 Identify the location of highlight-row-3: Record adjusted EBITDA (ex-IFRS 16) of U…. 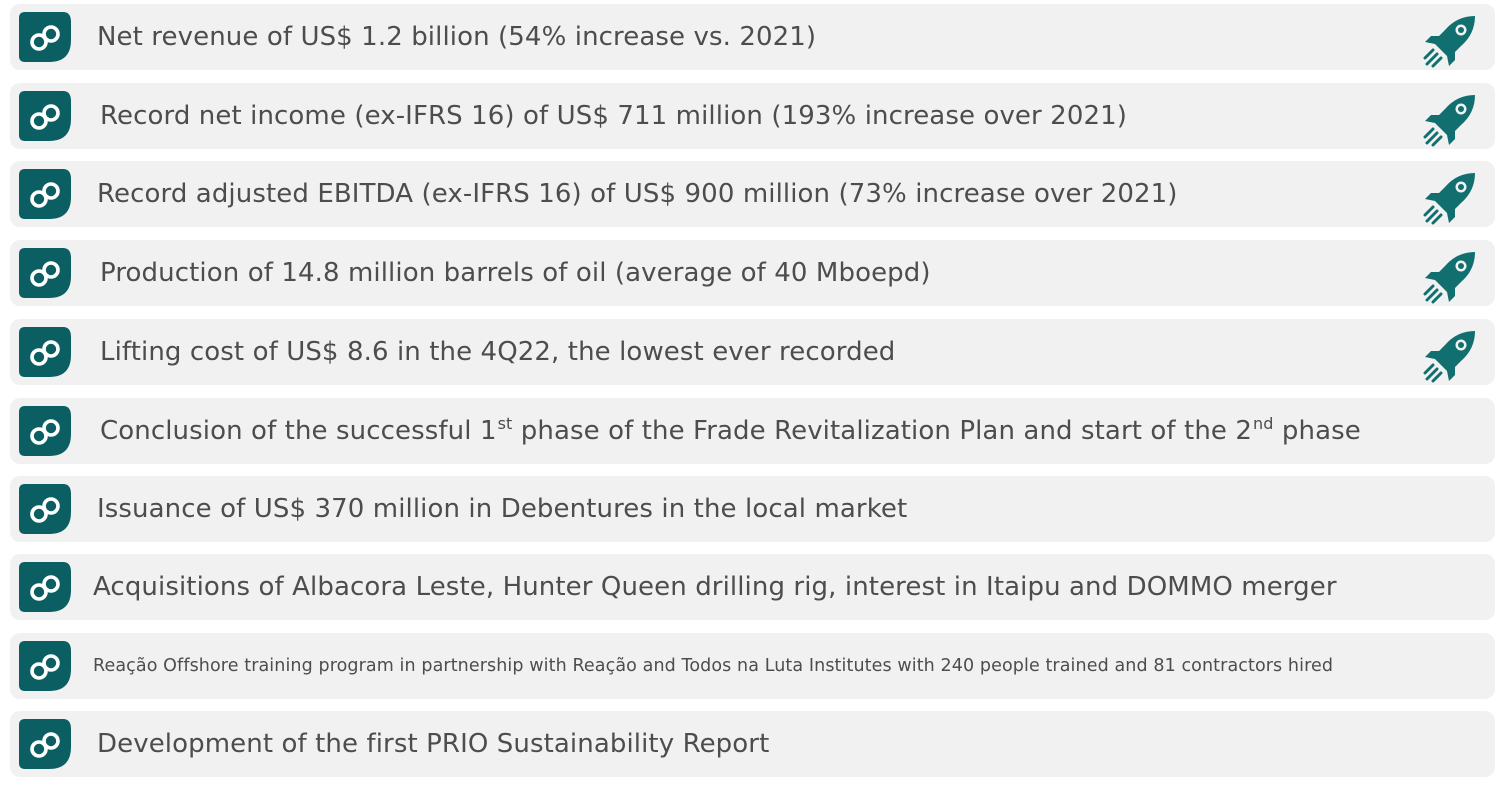
(752, 194).